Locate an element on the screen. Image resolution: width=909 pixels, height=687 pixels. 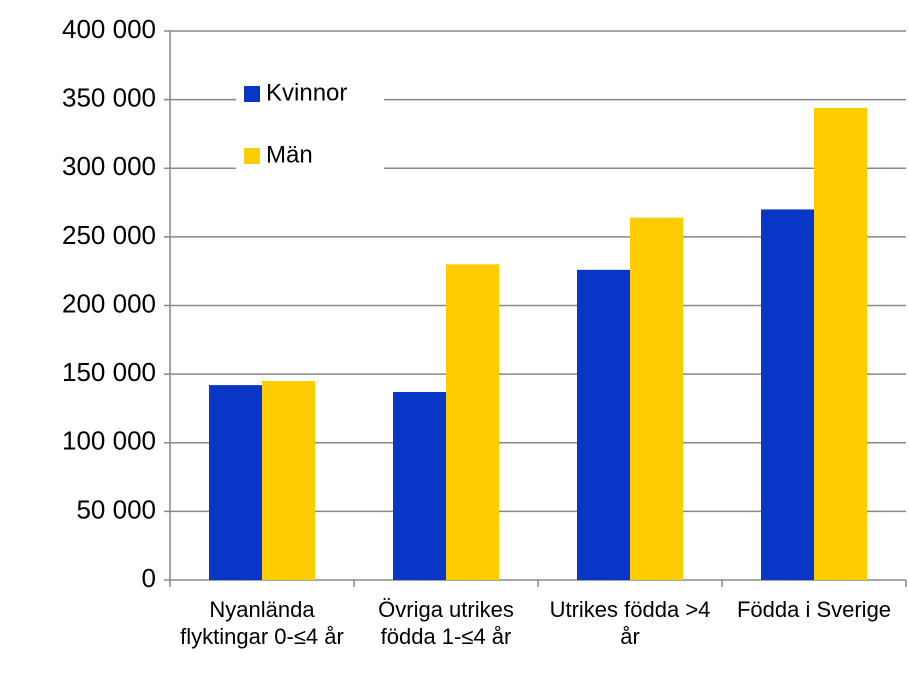
x-tick-label: Födda i Sverige is located at coordinates (814, 609).